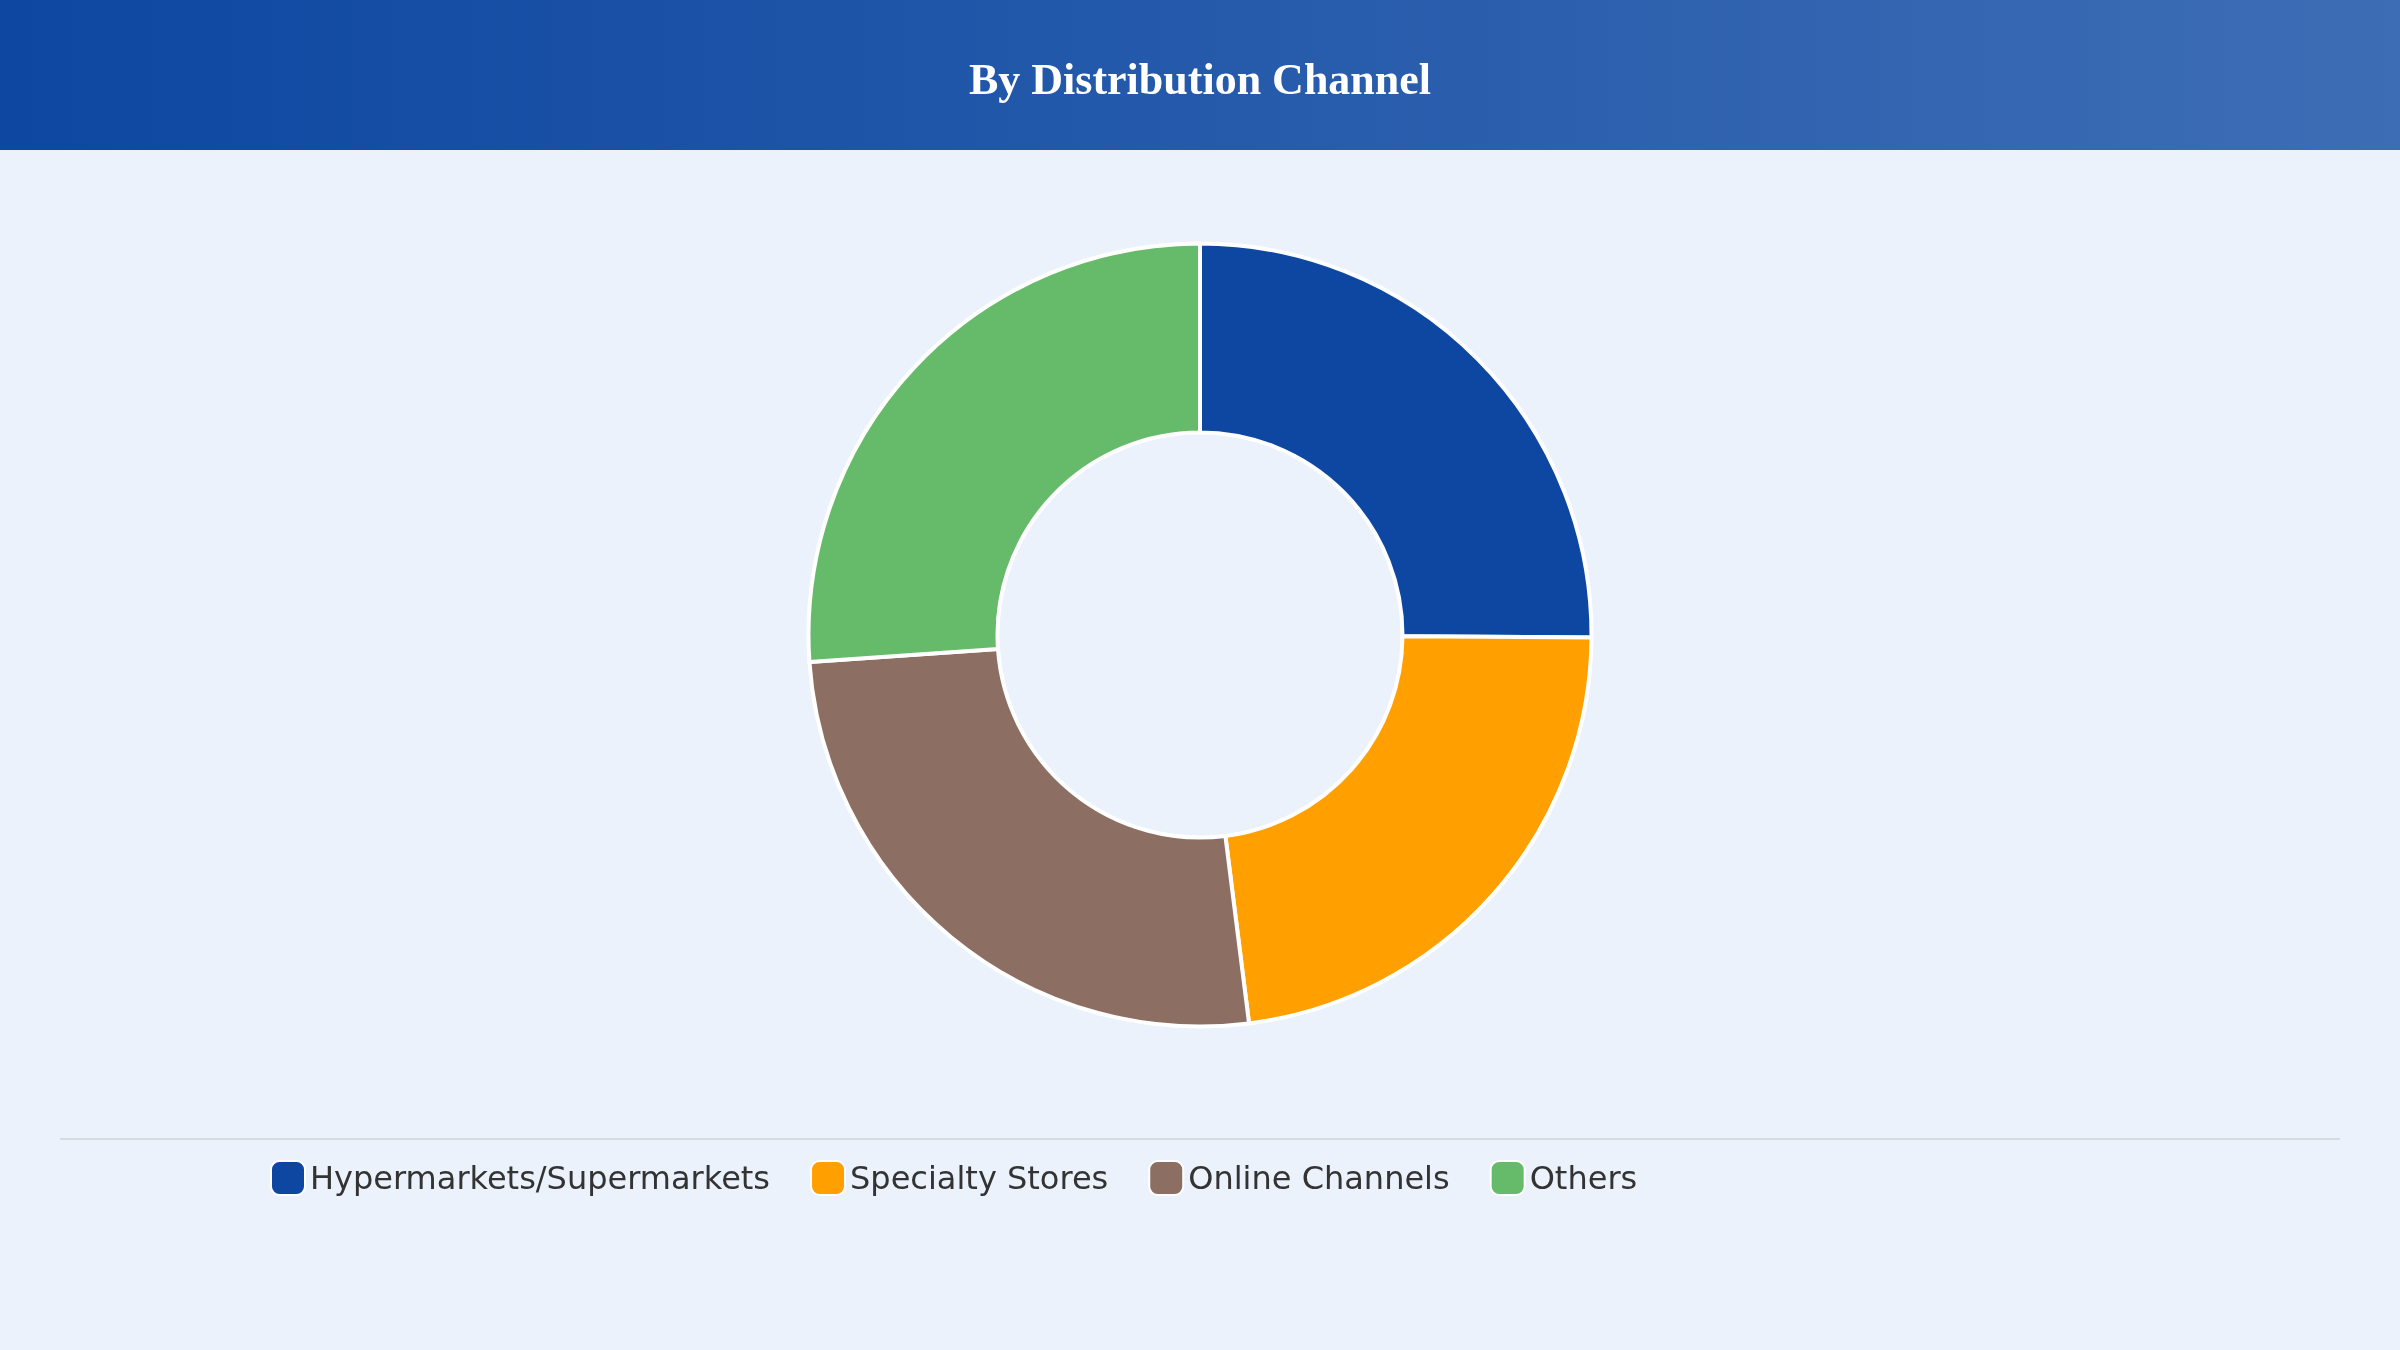  I want to click on legend-label: Specialty Stores, so click(979, 1178).